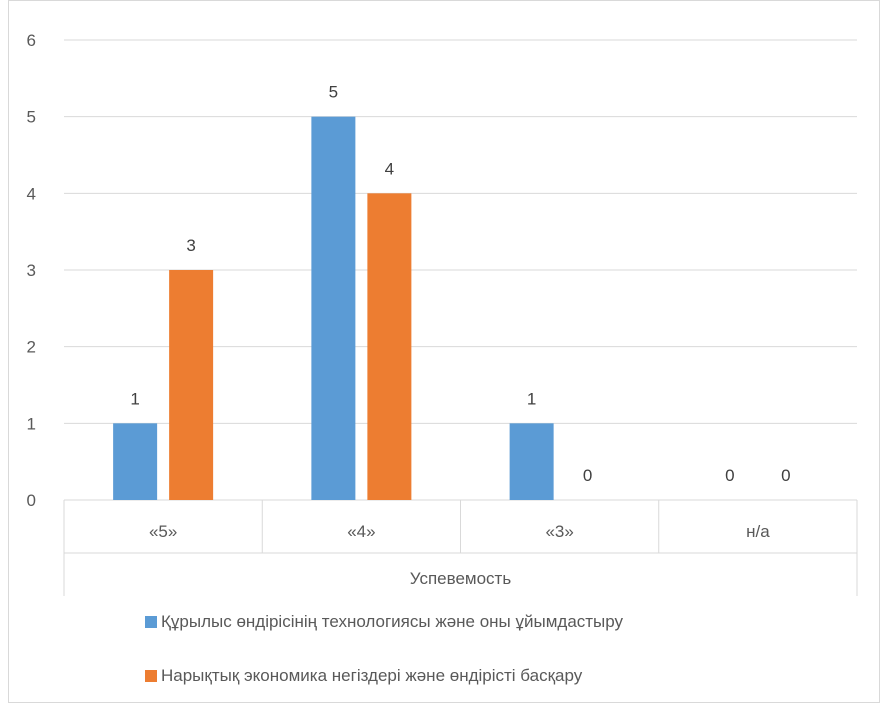 The image size is (881, 704). I want to click on data-label-series1-cat2: 5, so click(333, 92).